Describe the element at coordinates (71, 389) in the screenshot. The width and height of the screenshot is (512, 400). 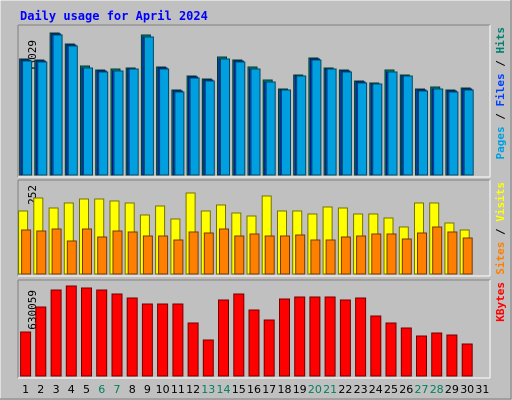
I see `x-label-day-4: 4` at that location.